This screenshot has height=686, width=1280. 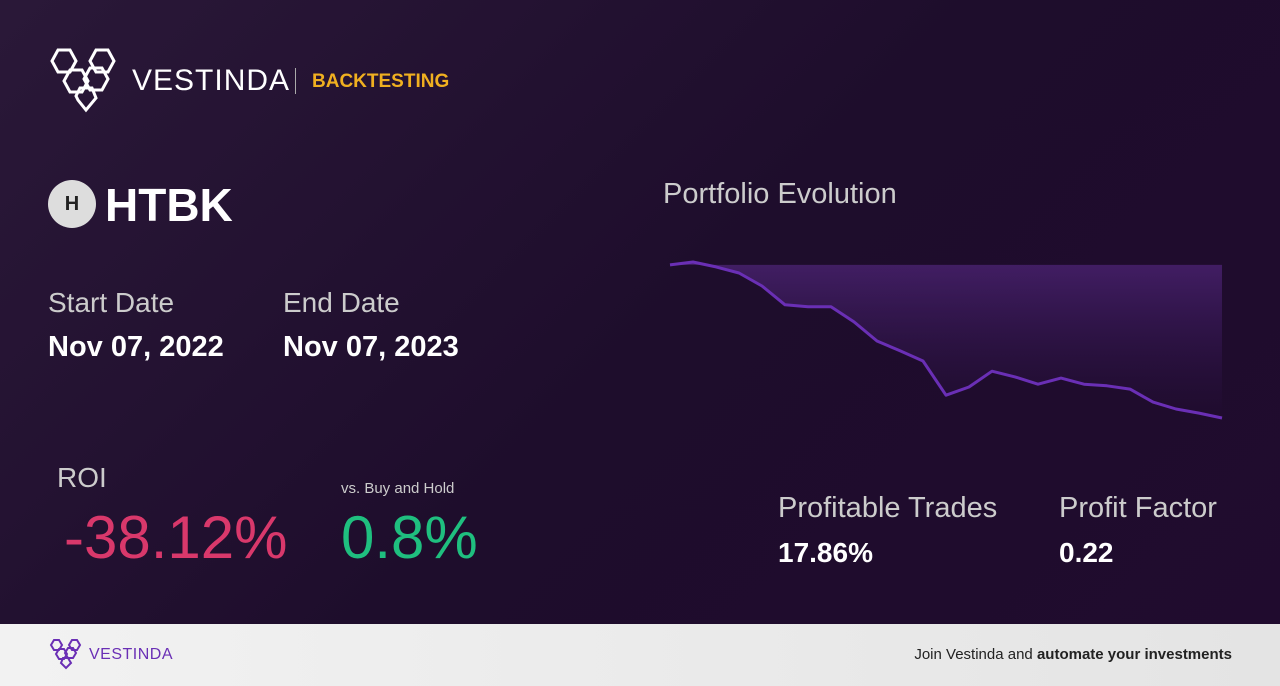 What do you see at coordinates (888, 508) in the screenshot?
I see `profitable-label: Profitable Trades` at bounding box center [888, 508].